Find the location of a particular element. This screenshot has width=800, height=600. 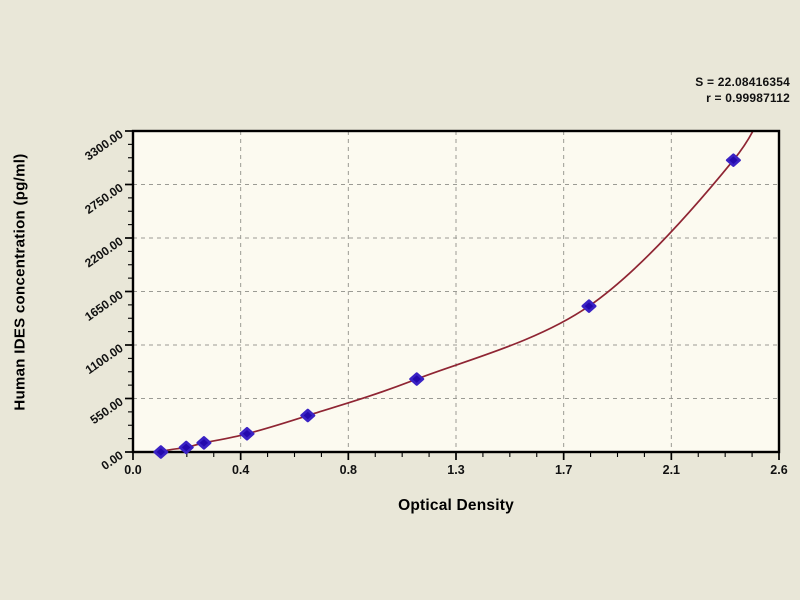

fit-standard-error: S = 22.08416354 is located at coordinates (742, 82).